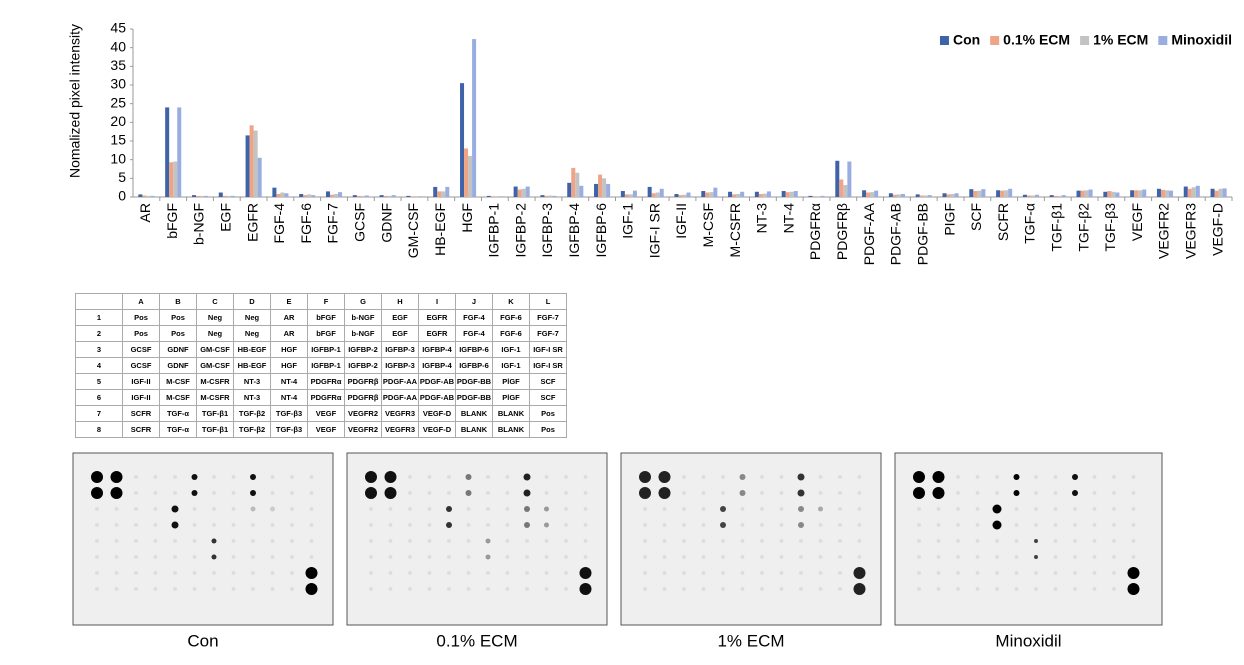  Describe the element at coordinates (548, 413) in the screenshot. I see `table-cell: Pos` at that location.